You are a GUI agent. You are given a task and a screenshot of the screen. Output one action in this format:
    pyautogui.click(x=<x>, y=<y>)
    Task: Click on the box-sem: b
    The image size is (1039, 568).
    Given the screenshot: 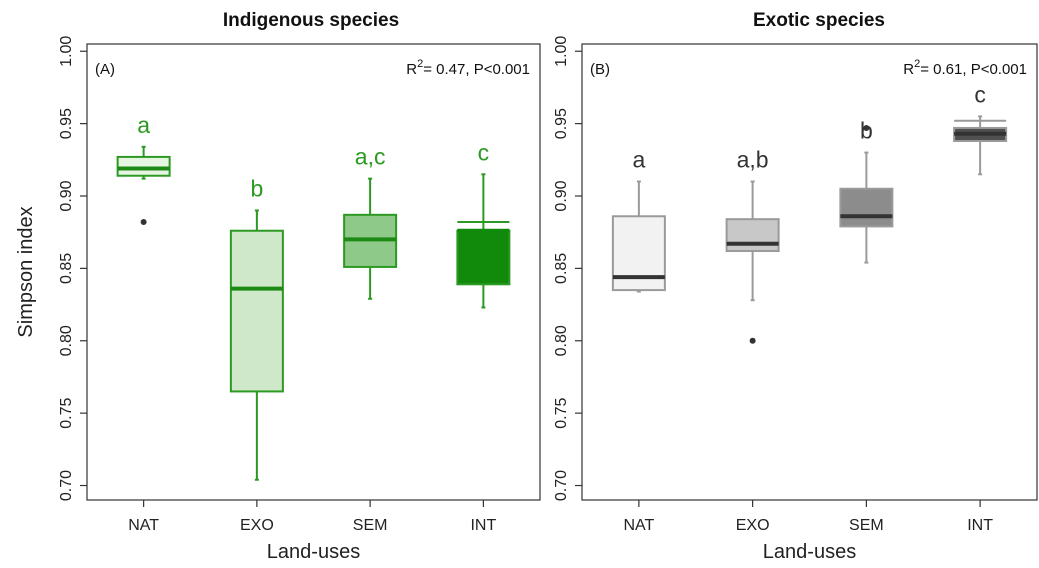 What is the action you would take?
    pyautogui.click(x=866, y=191)
    